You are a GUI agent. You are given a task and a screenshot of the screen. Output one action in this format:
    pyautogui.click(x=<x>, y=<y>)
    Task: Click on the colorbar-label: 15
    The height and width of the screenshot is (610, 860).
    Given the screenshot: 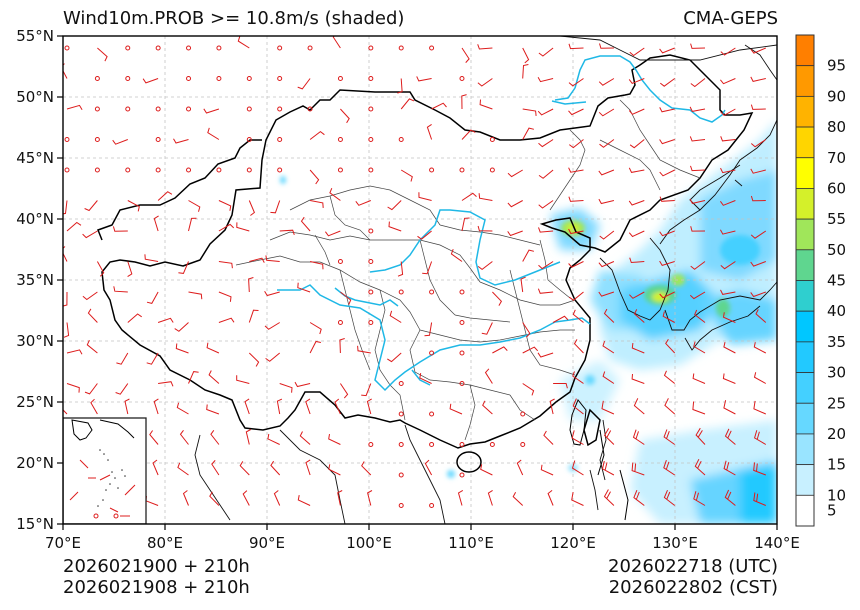 What is the action you would take?
    pyautogui.click(x=836, y=465)
    